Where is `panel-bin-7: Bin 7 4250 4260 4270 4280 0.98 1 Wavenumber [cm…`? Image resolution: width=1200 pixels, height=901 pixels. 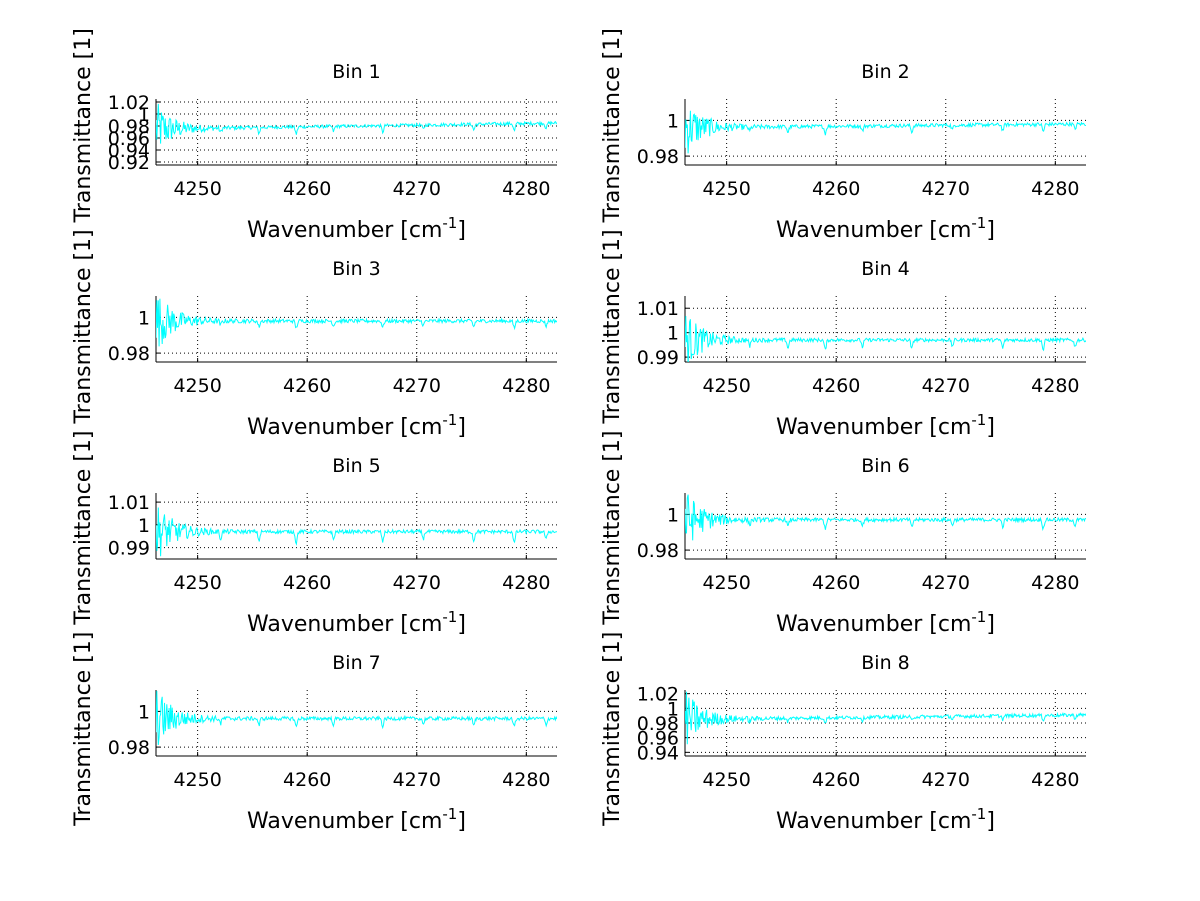 panel-bin-7: Bin 7 4250 4260 4270 4280 0.98 1 Wavenumber [cm… is located at coordinates (332, 743).